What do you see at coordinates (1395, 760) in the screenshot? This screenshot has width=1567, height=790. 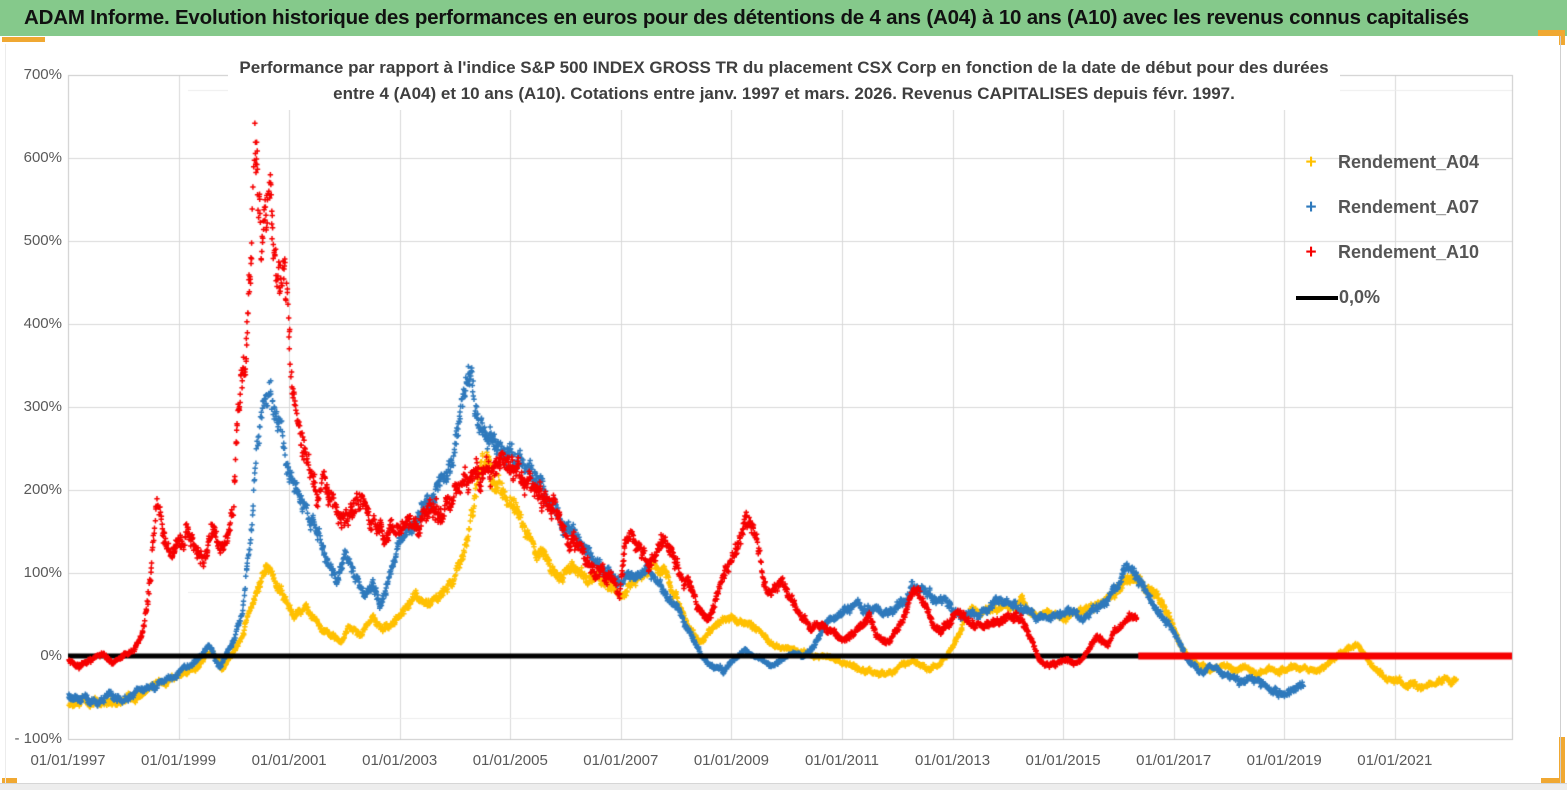 I see `x-axis-label: 01/01/2021` at bounding box center [1395, 760].